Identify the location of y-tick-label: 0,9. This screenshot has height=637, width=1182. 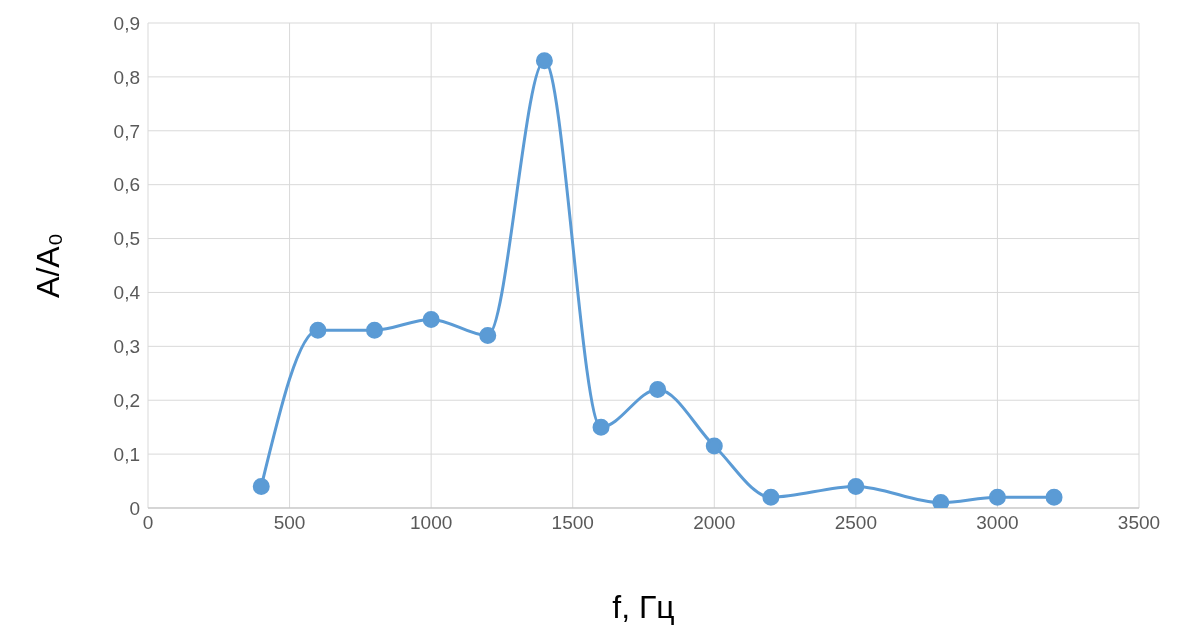
(126, 23).